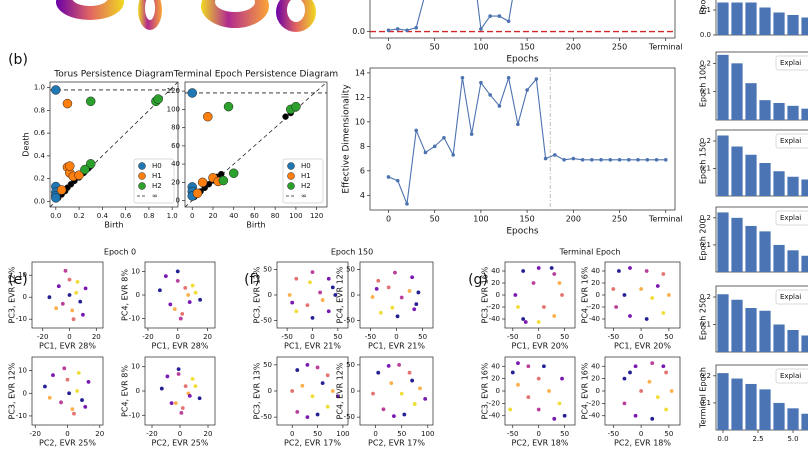 The width and height of the screenshot is (808, 455). What do you see at coordinates (67, 346) in the screenshot?
I see `x-axis-label: PC1, EVR 28%` at bounding box center [67, 346].